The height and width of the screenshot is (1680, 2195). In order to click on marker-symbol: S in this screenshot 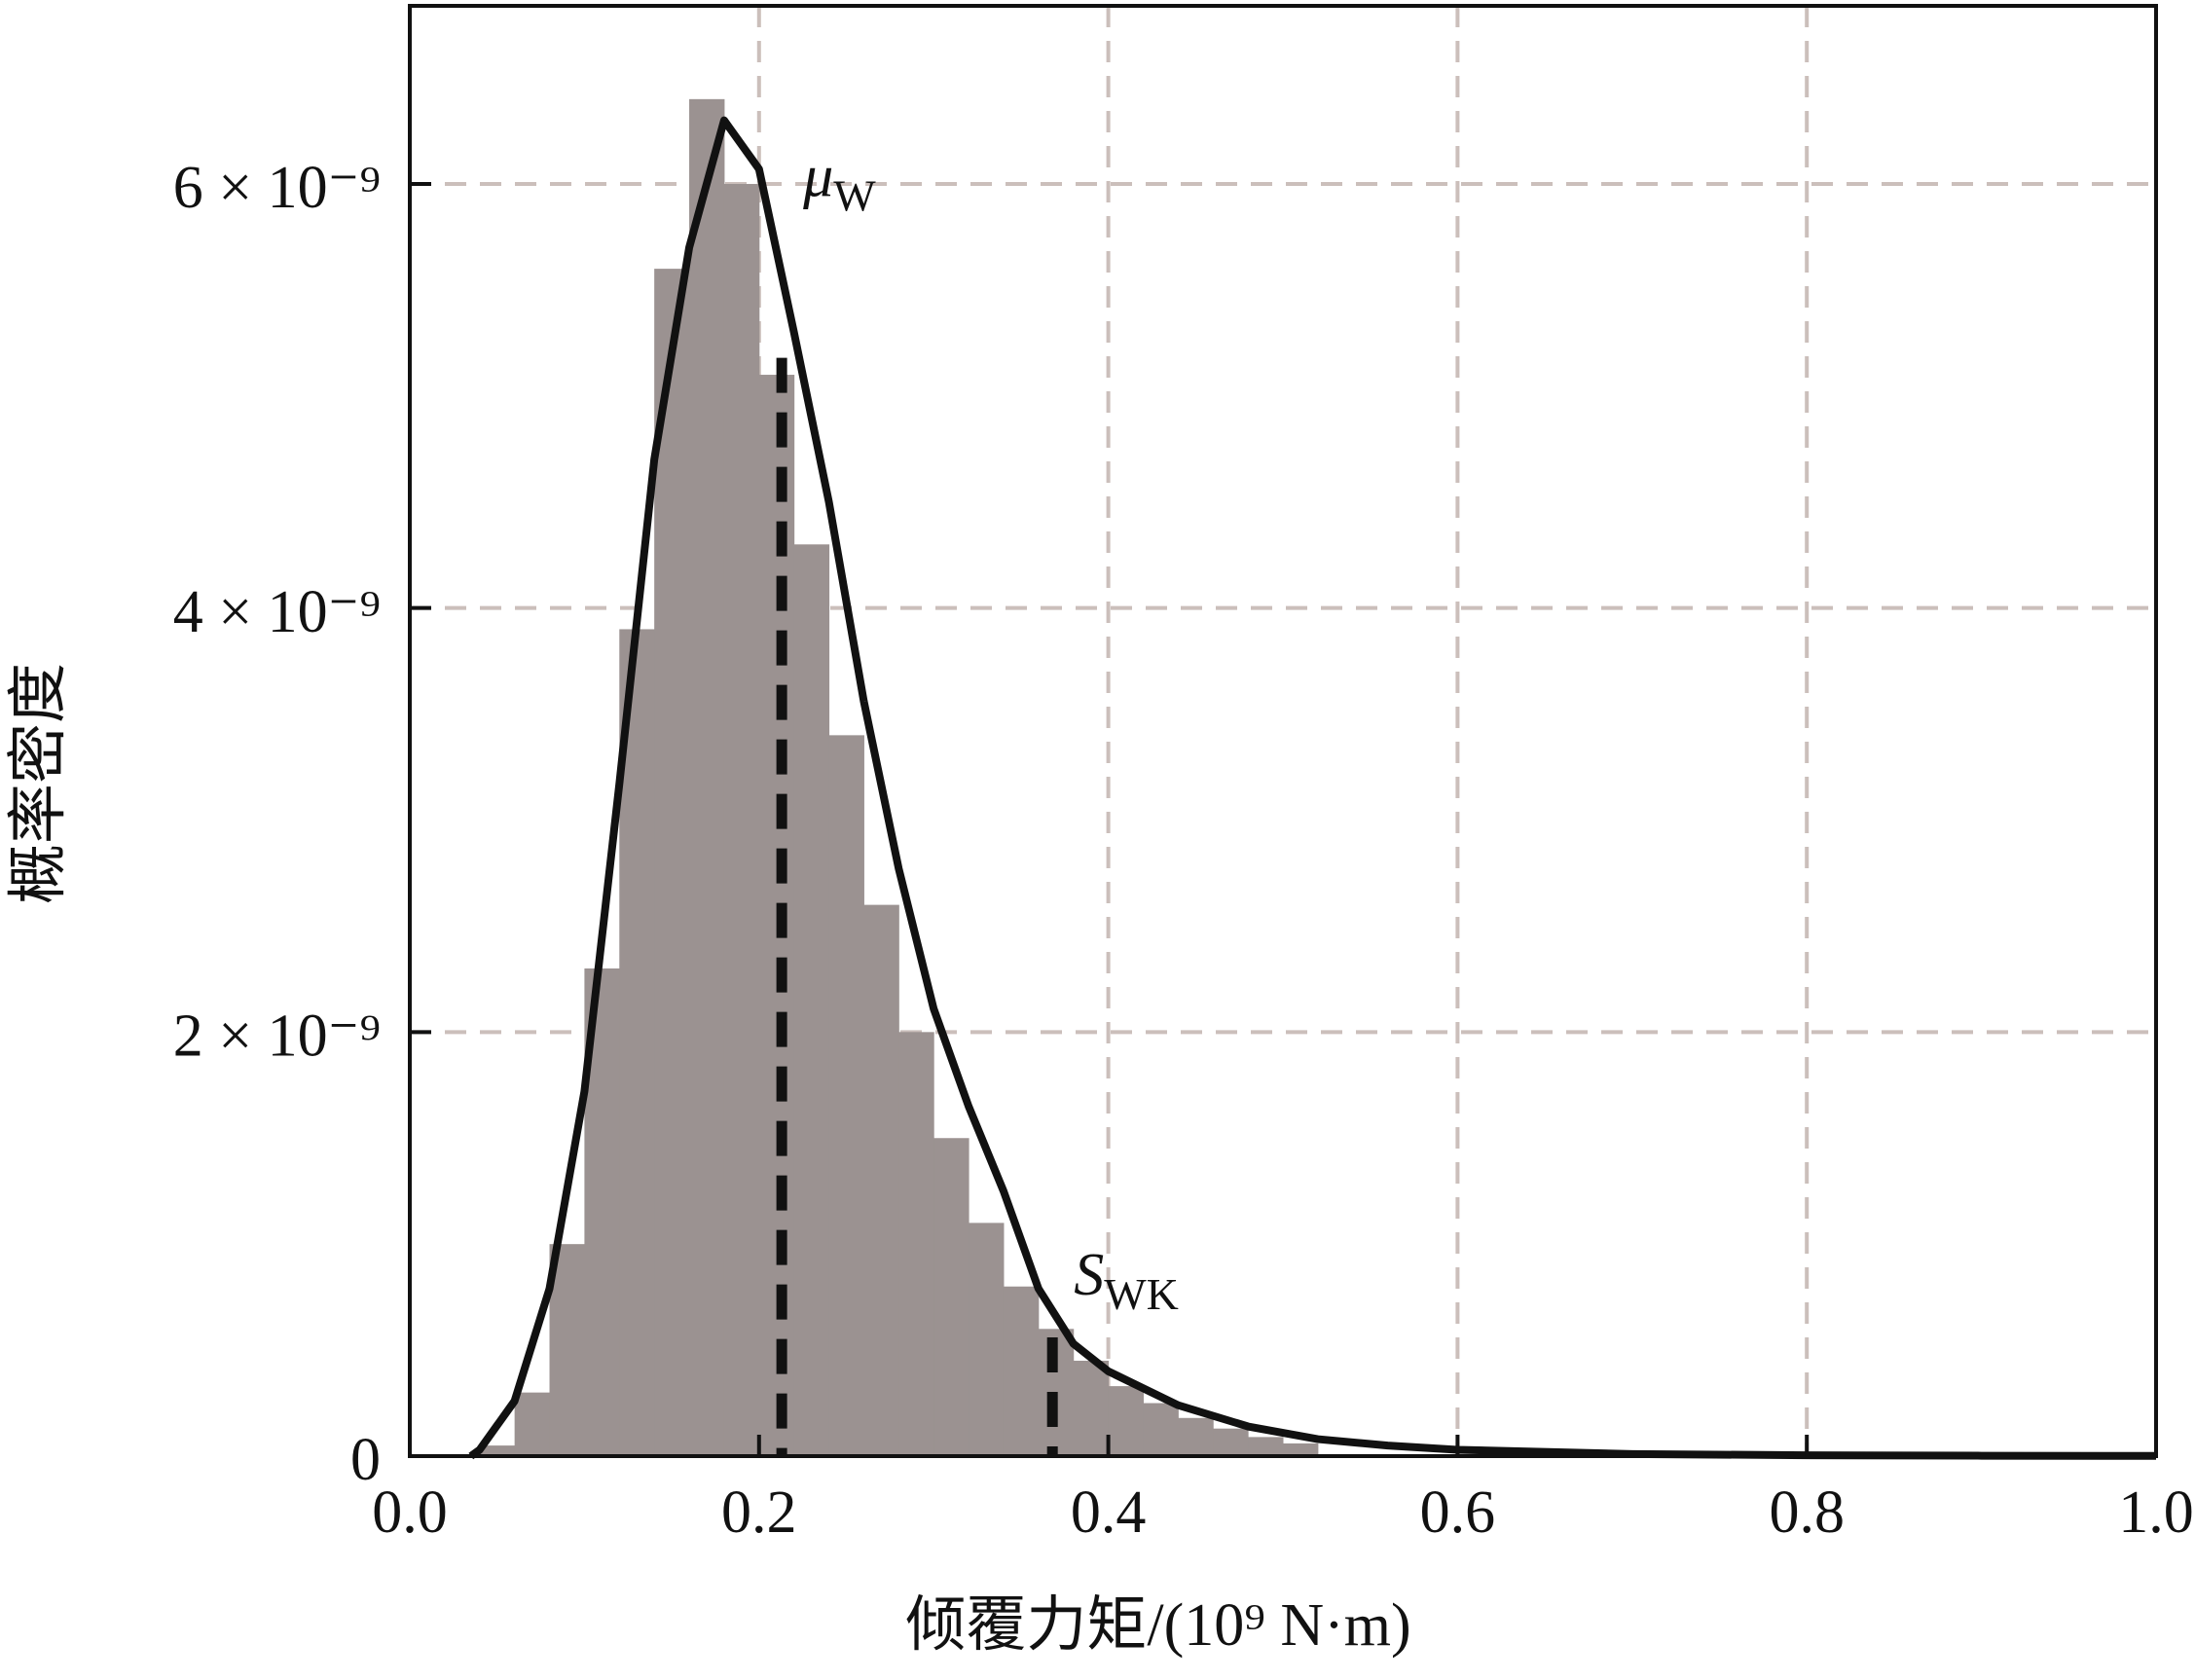, I will do `click(1089, 1275)`.